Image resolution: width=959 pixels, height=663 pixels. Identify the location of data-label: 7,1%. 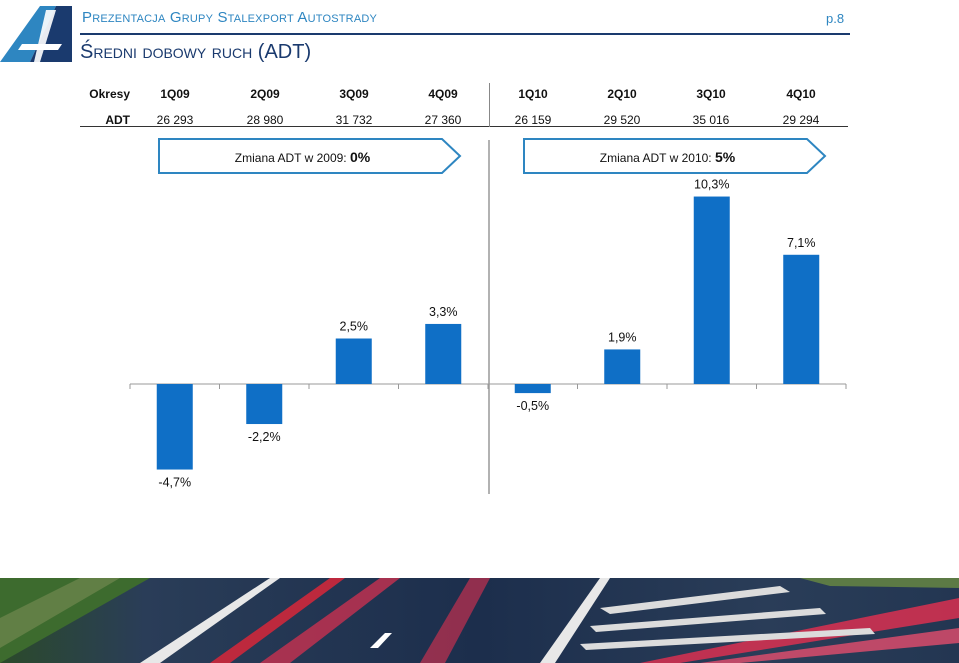
(801, 243).